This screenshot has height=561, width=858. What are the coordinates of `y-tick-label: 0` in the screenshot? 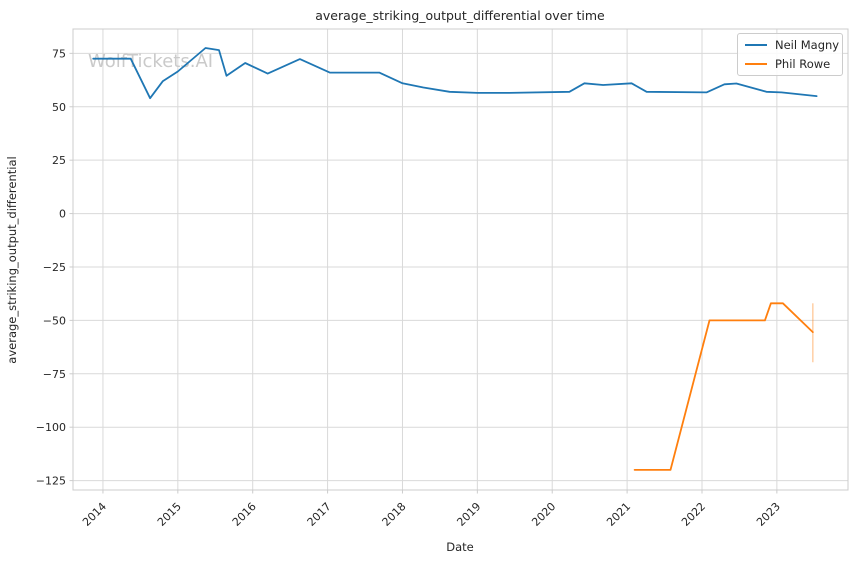 It's located at (62, 214).